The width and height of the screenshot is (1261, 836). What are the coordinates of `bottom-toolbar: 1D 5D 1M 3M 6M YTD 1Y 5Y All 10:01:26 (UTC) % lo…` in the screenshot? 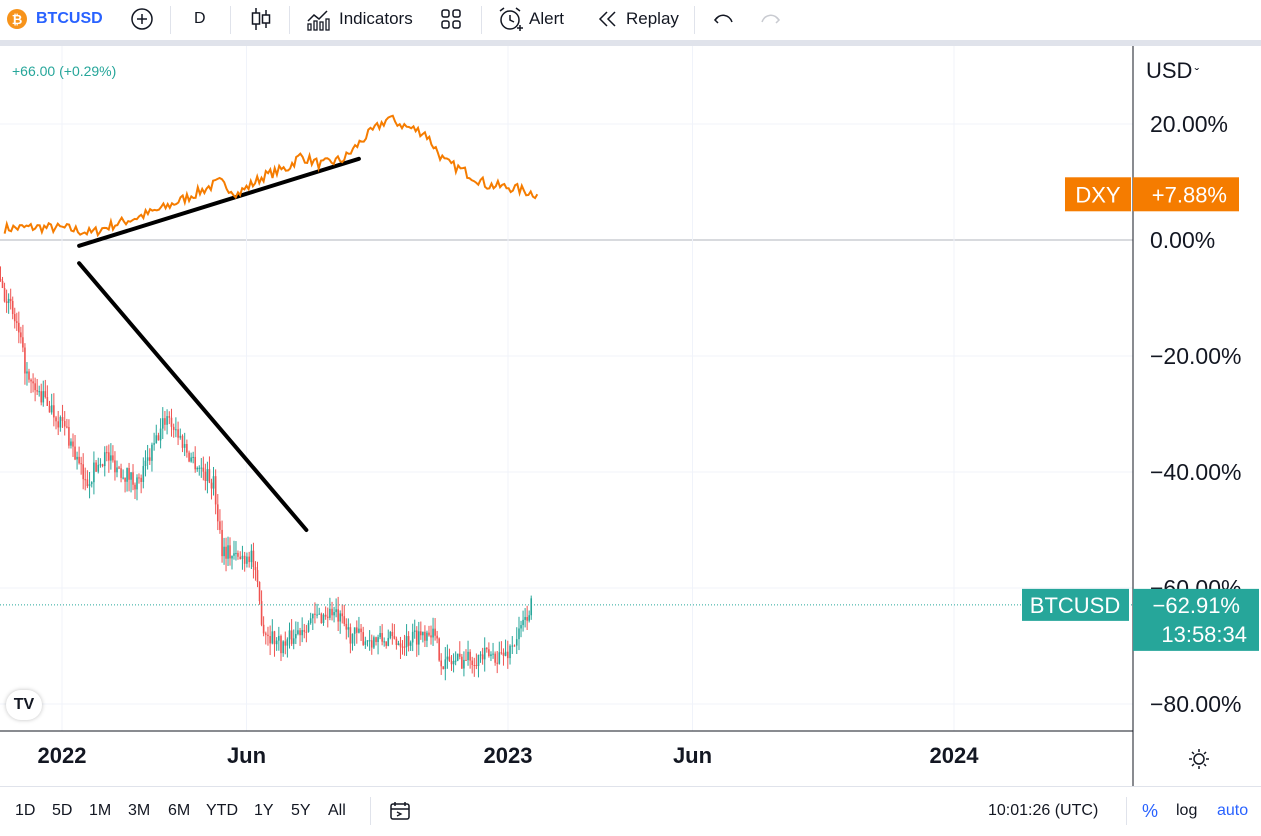 It's located at (630, 811).